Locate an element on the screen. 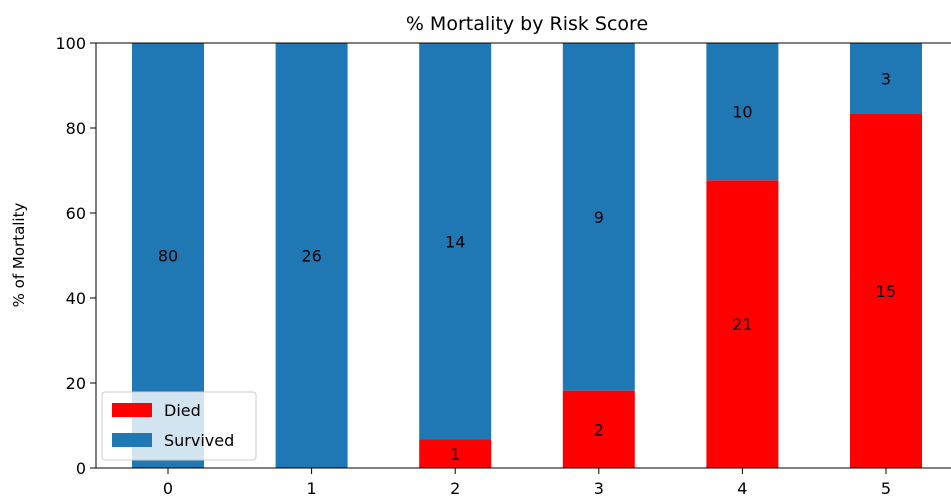 This screenshot has height=498, width=951. y-tick-label: 80 is located at coordinates (76, 128).